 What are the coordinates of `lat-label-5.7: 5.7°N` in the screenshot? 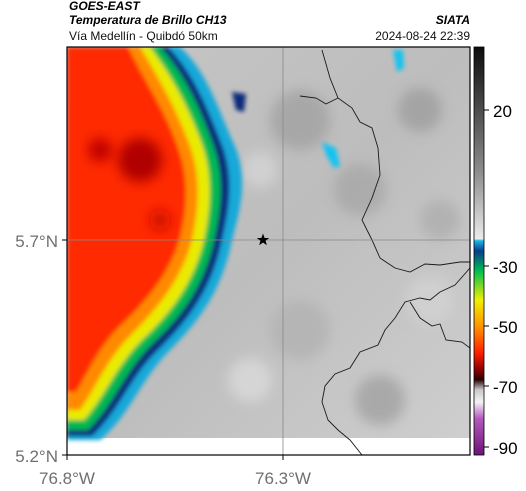 It's located at (36, 241).